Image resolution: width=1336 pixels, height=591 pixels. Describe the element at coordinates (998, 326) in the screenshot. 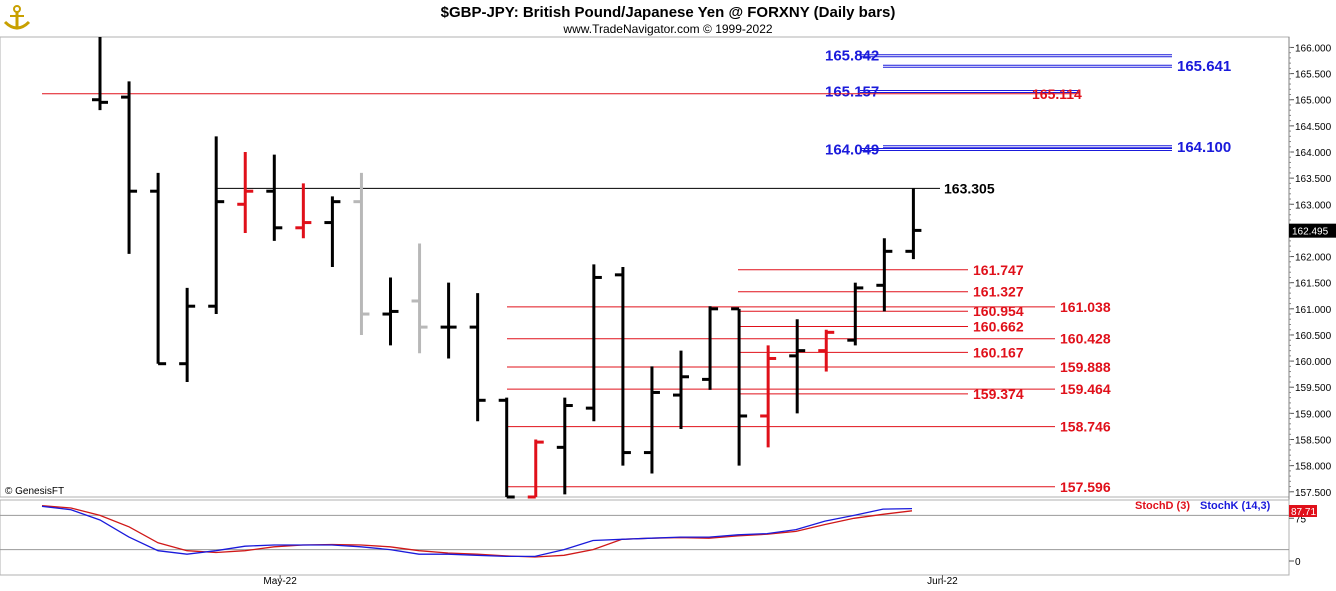

I see `level-label: 160.662` at that location.